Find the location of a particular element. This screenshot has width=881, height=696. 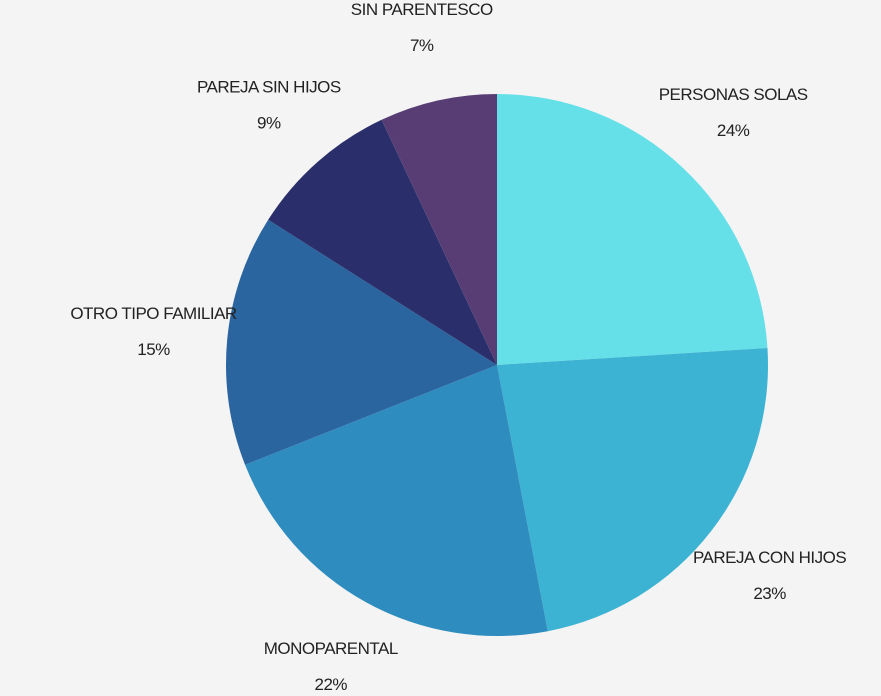

slice-value-label: 15% is located at coordinates (153, 349).